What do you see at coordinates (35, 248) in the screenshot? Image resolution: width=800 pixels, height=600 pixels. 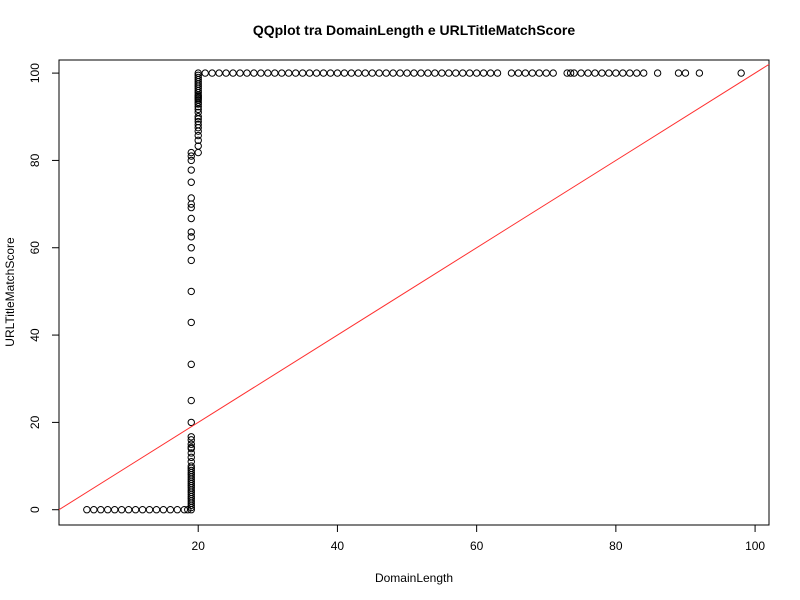 I see `y-tick-label: 60` at bounding box center [35, 248].